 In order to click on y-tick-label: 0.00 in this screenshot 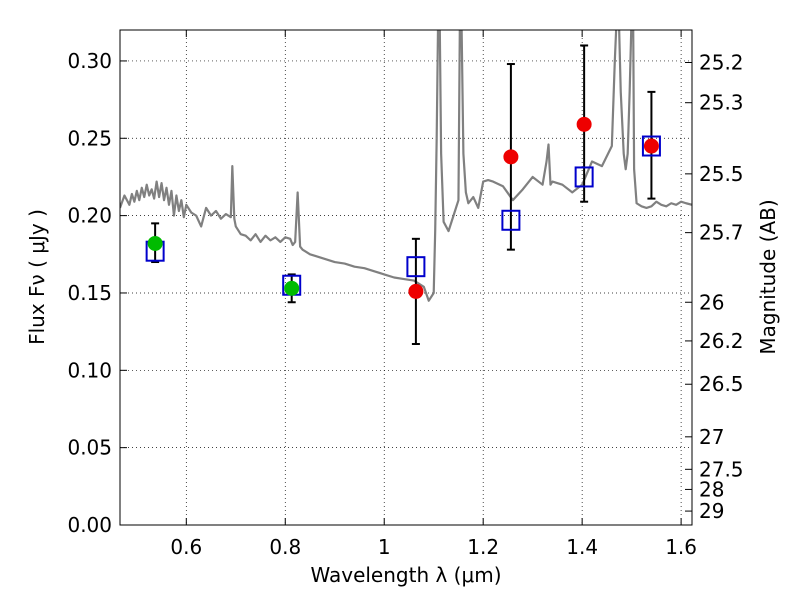, I will do `click(89, 525)`.